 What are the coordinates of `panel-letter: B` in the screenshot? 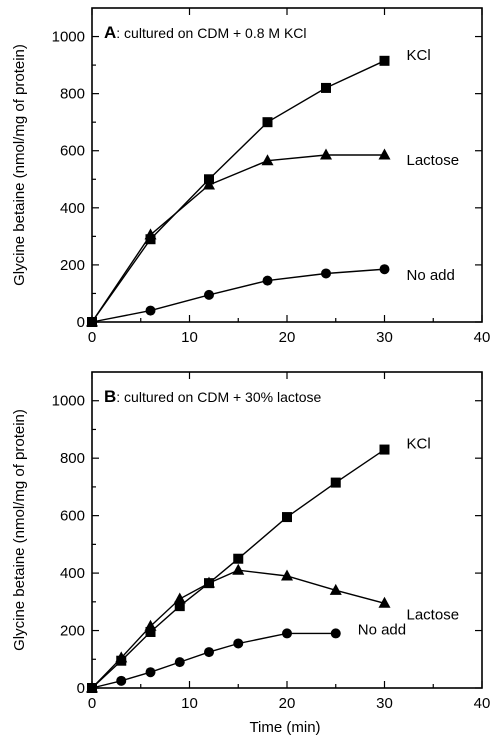 It's located at (110, 396).